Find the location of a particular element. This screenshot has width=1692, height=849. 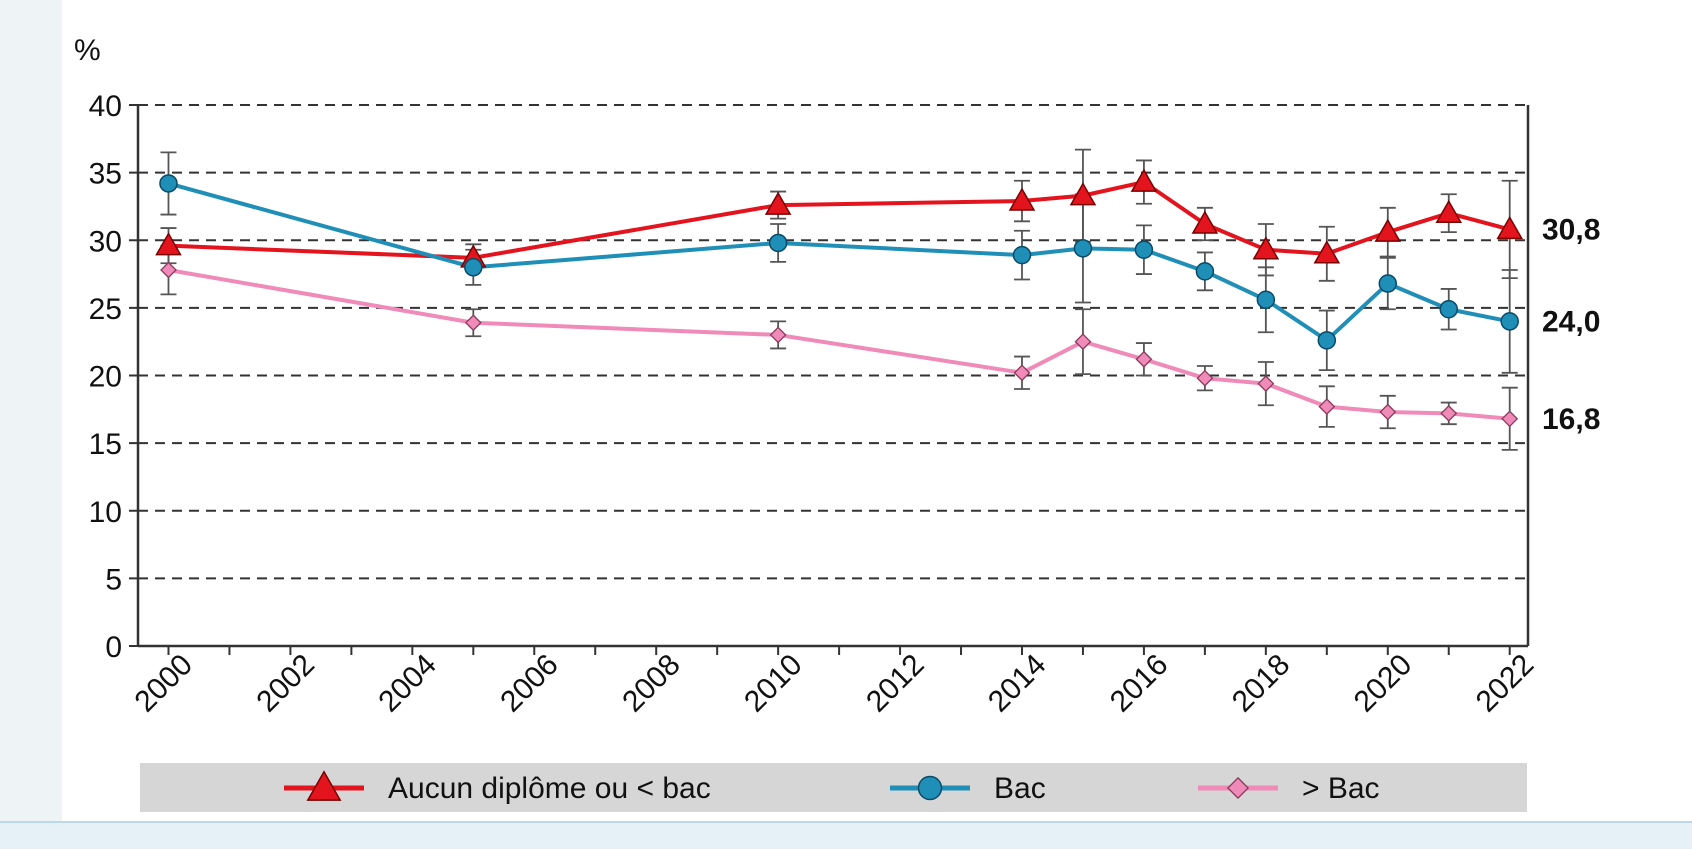

y-tick-label: 30 is located at coordinates (105, 241).